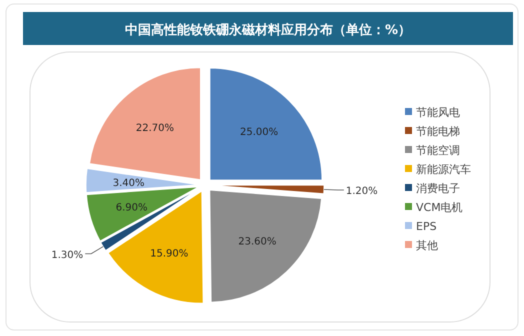  Describe the element at coordinates (268, 30) in the screenshot. I see `title: 中国高性能钕铁硼永磁材料应用分布（单位：%）` at that location.